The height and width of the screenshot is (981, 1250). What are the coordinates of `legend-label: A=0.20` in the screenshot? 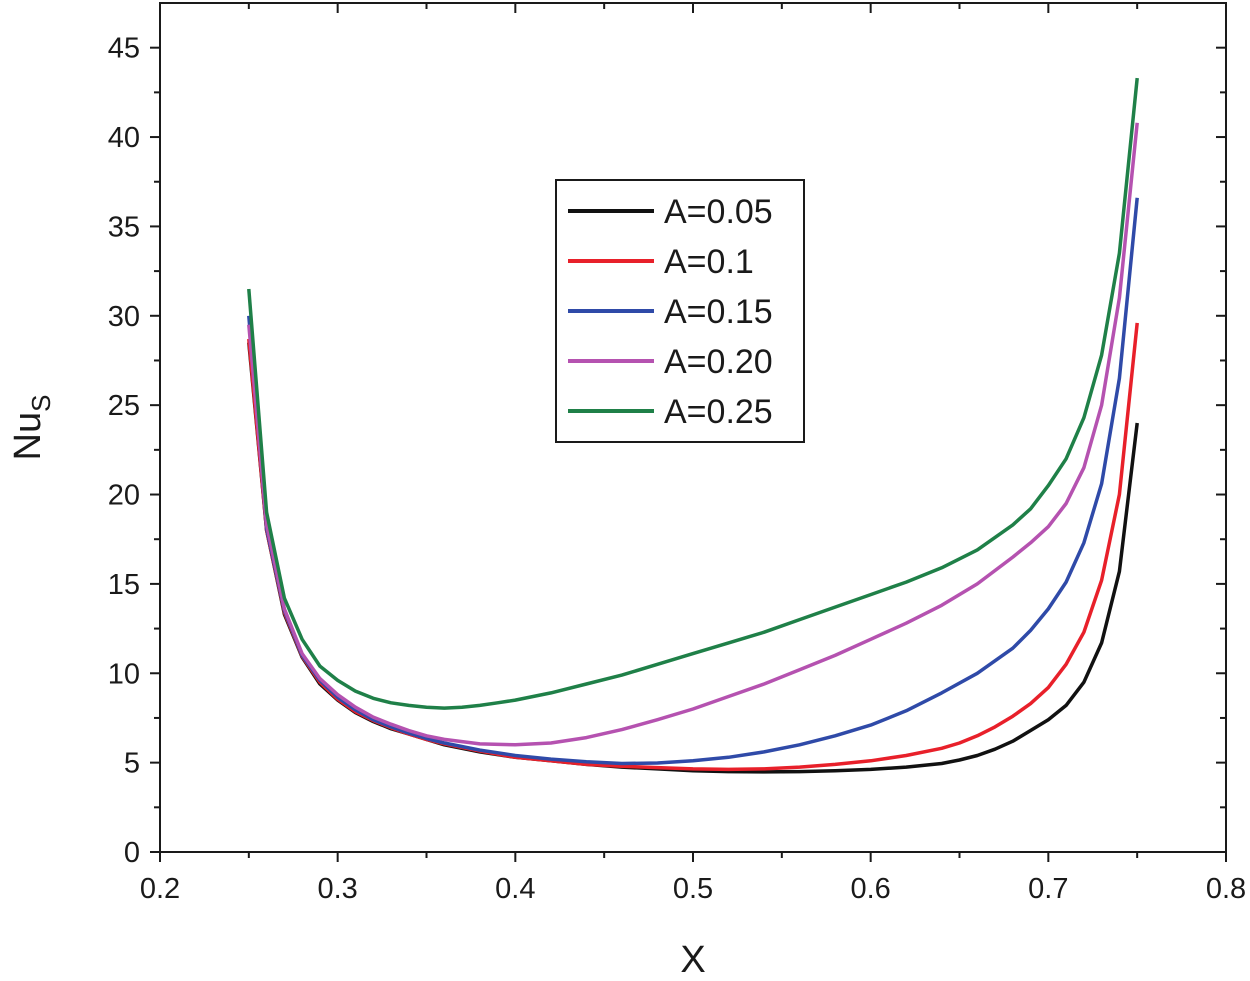 It's located at (718, 362).